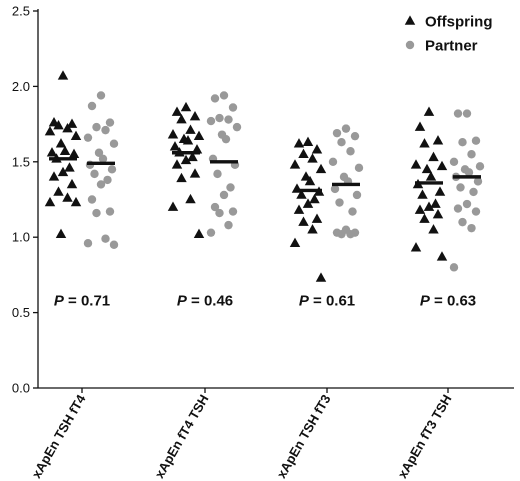 Image resolution: width=520 pixels, height=481 pixels. I want to click on y-tick-label: 1.5, so click(21, 161).